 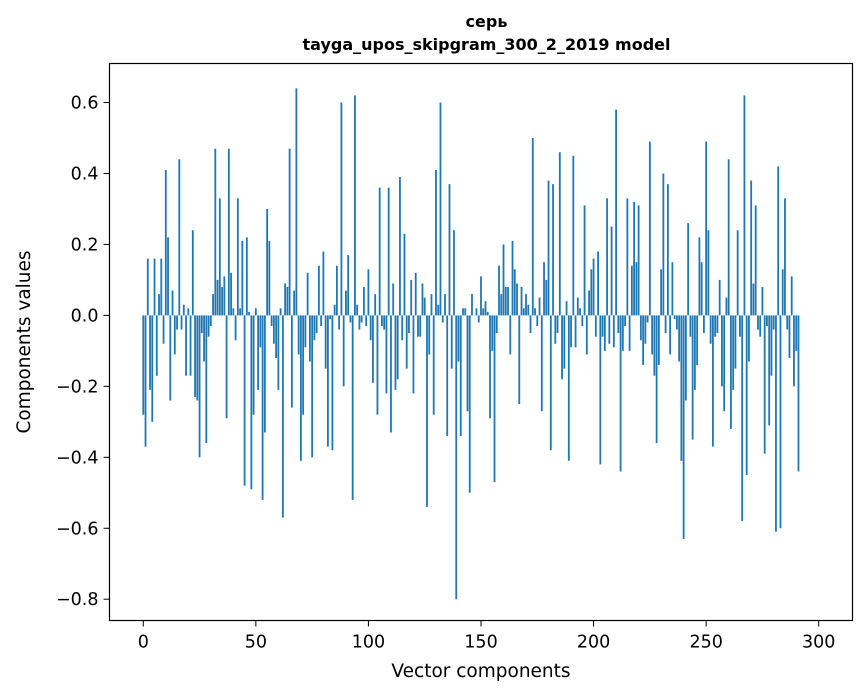 I want to click on y-tick-label: −0.6, so click(x=77, y=529).